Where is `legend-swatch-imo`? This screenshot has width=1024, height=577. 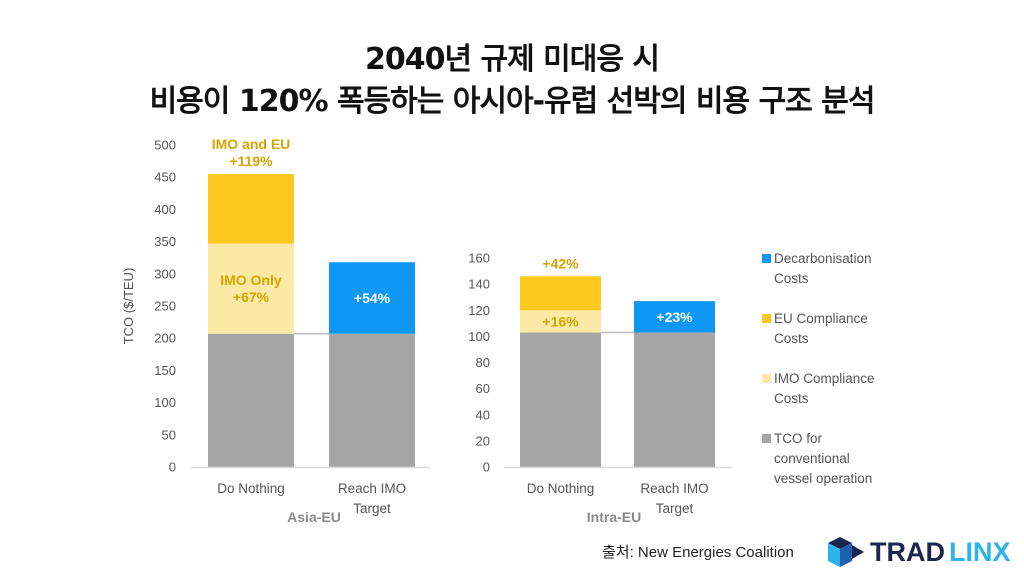 legend-swatch-imo is located at coordinates (766, 378).